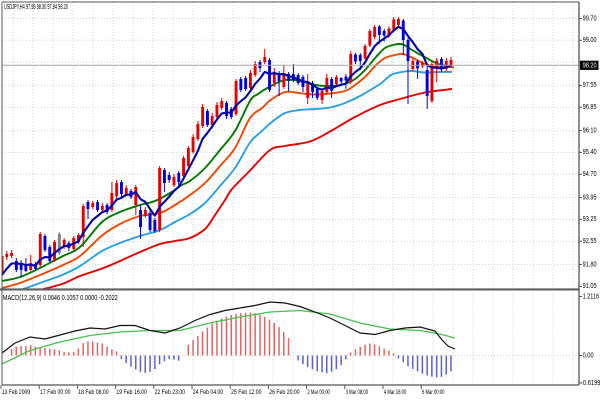 This screenshot has width=600, height=400. Describe the element at coordinates (93, 392) in the screenshot. I see `svg-text: 18 Feb 08:00` at that location.